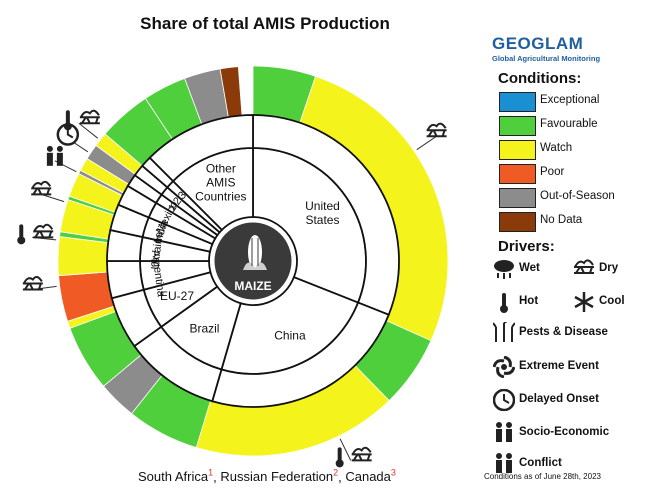  I want to click on driver-marker-china, so click(353, 453).